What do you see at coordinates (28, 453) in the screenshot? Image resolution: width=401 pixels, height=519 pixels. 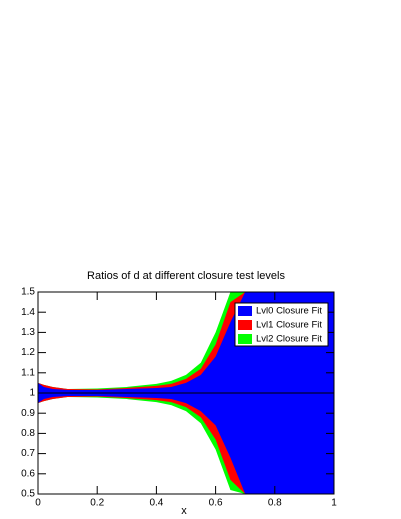 I see `y-tick-label: 0.7` at bounding box center [28, 453].